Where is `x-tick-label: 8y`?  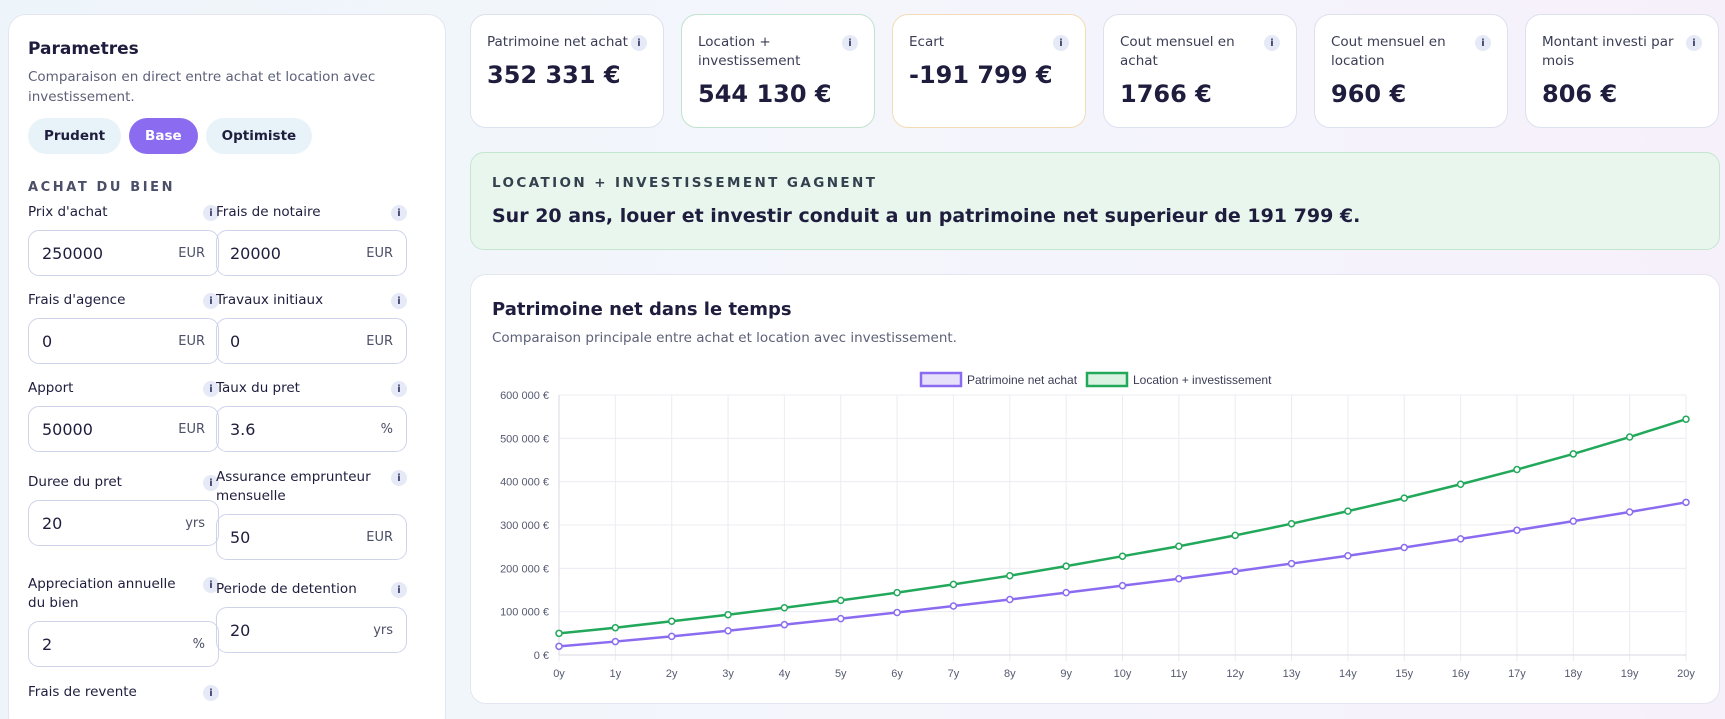 x-tick-label: 8y is located at coordinates (1010, 674).